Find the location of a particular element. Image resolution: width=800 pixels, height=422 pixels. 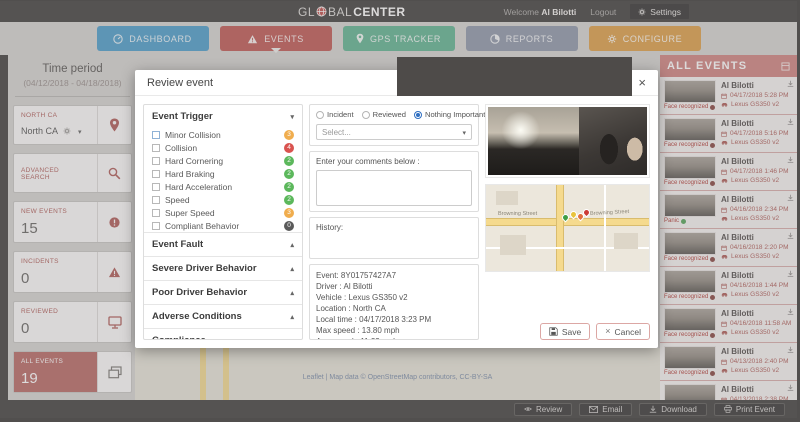

accordion-section: Adverse Conditions is located at coordinates (223, 316).